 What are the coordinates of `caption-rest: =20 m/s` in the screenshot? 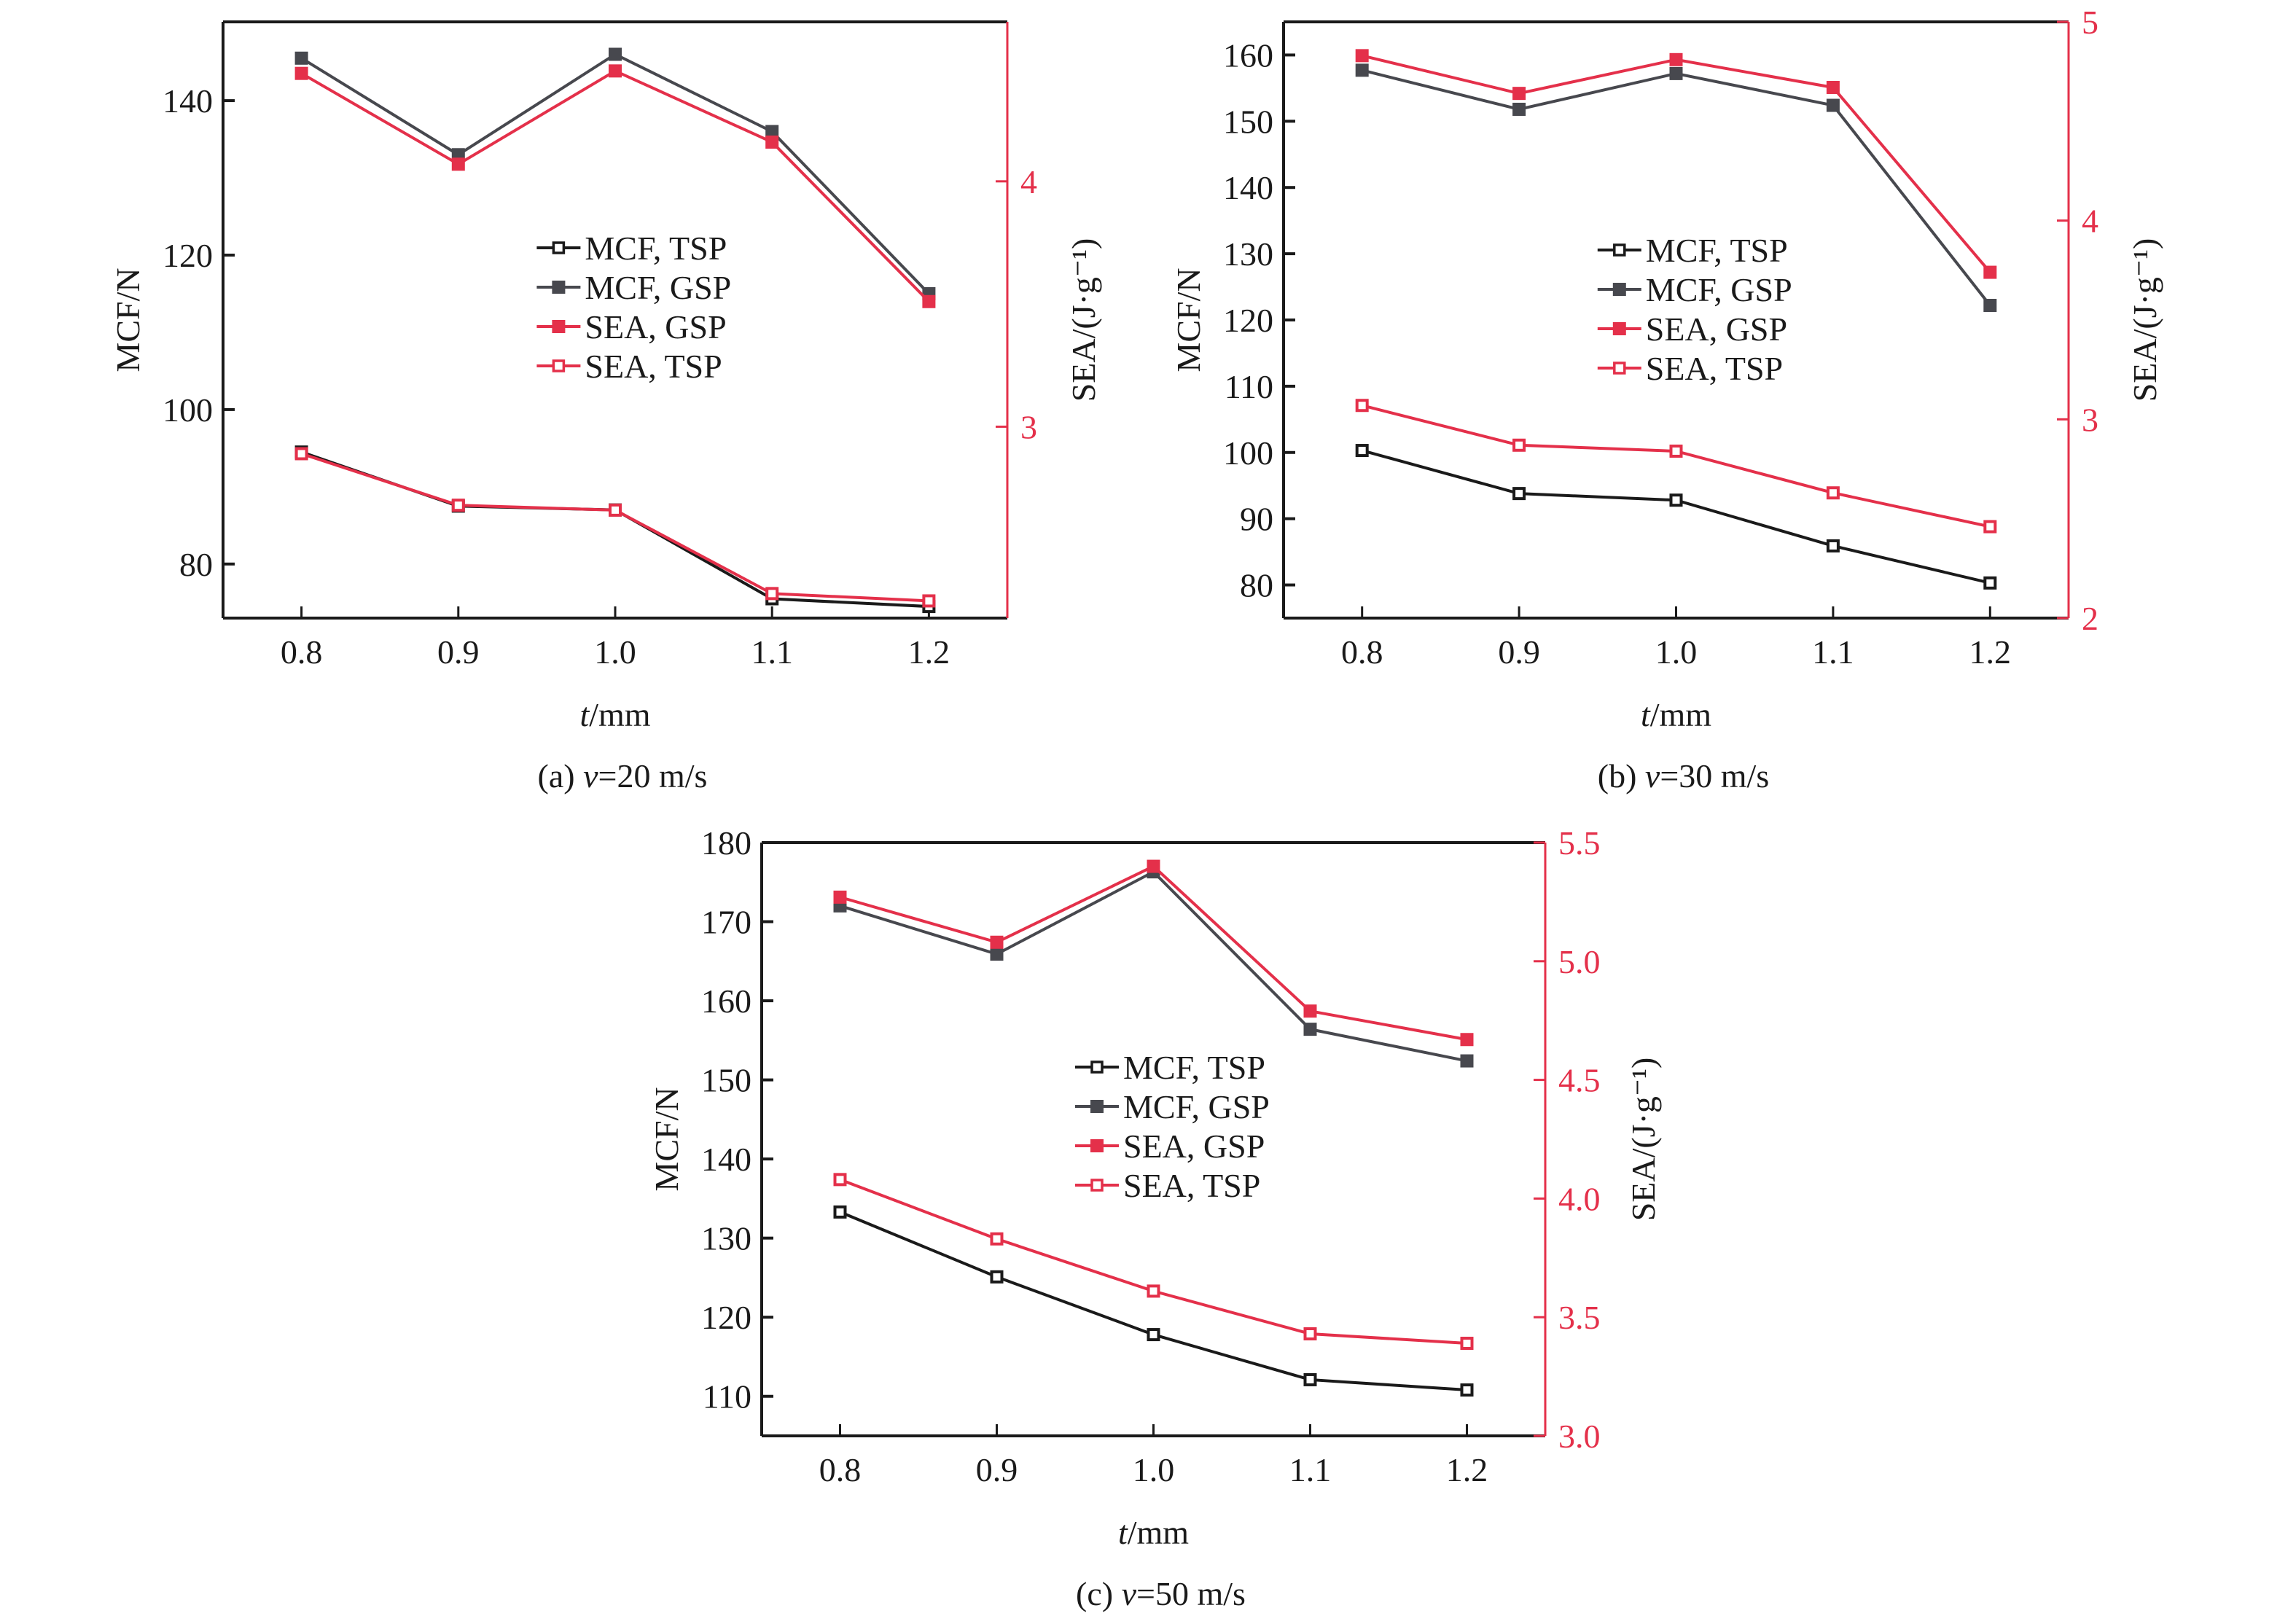 It's located at (653, 775).